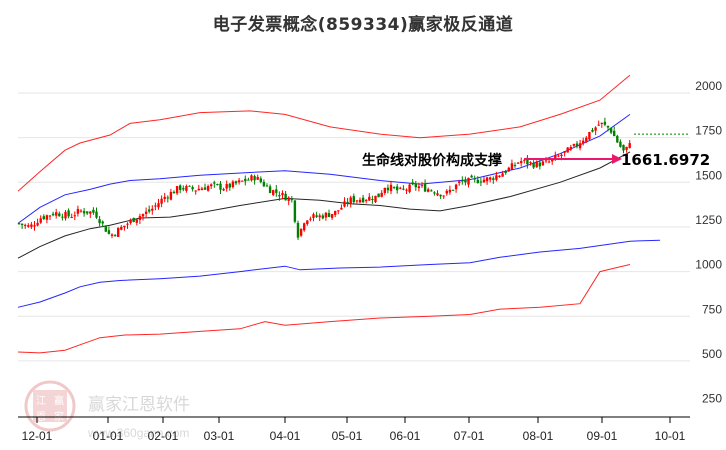 The image size is (726, 450). I want to click on x-tick-label: 10-01, so click(670, 436).